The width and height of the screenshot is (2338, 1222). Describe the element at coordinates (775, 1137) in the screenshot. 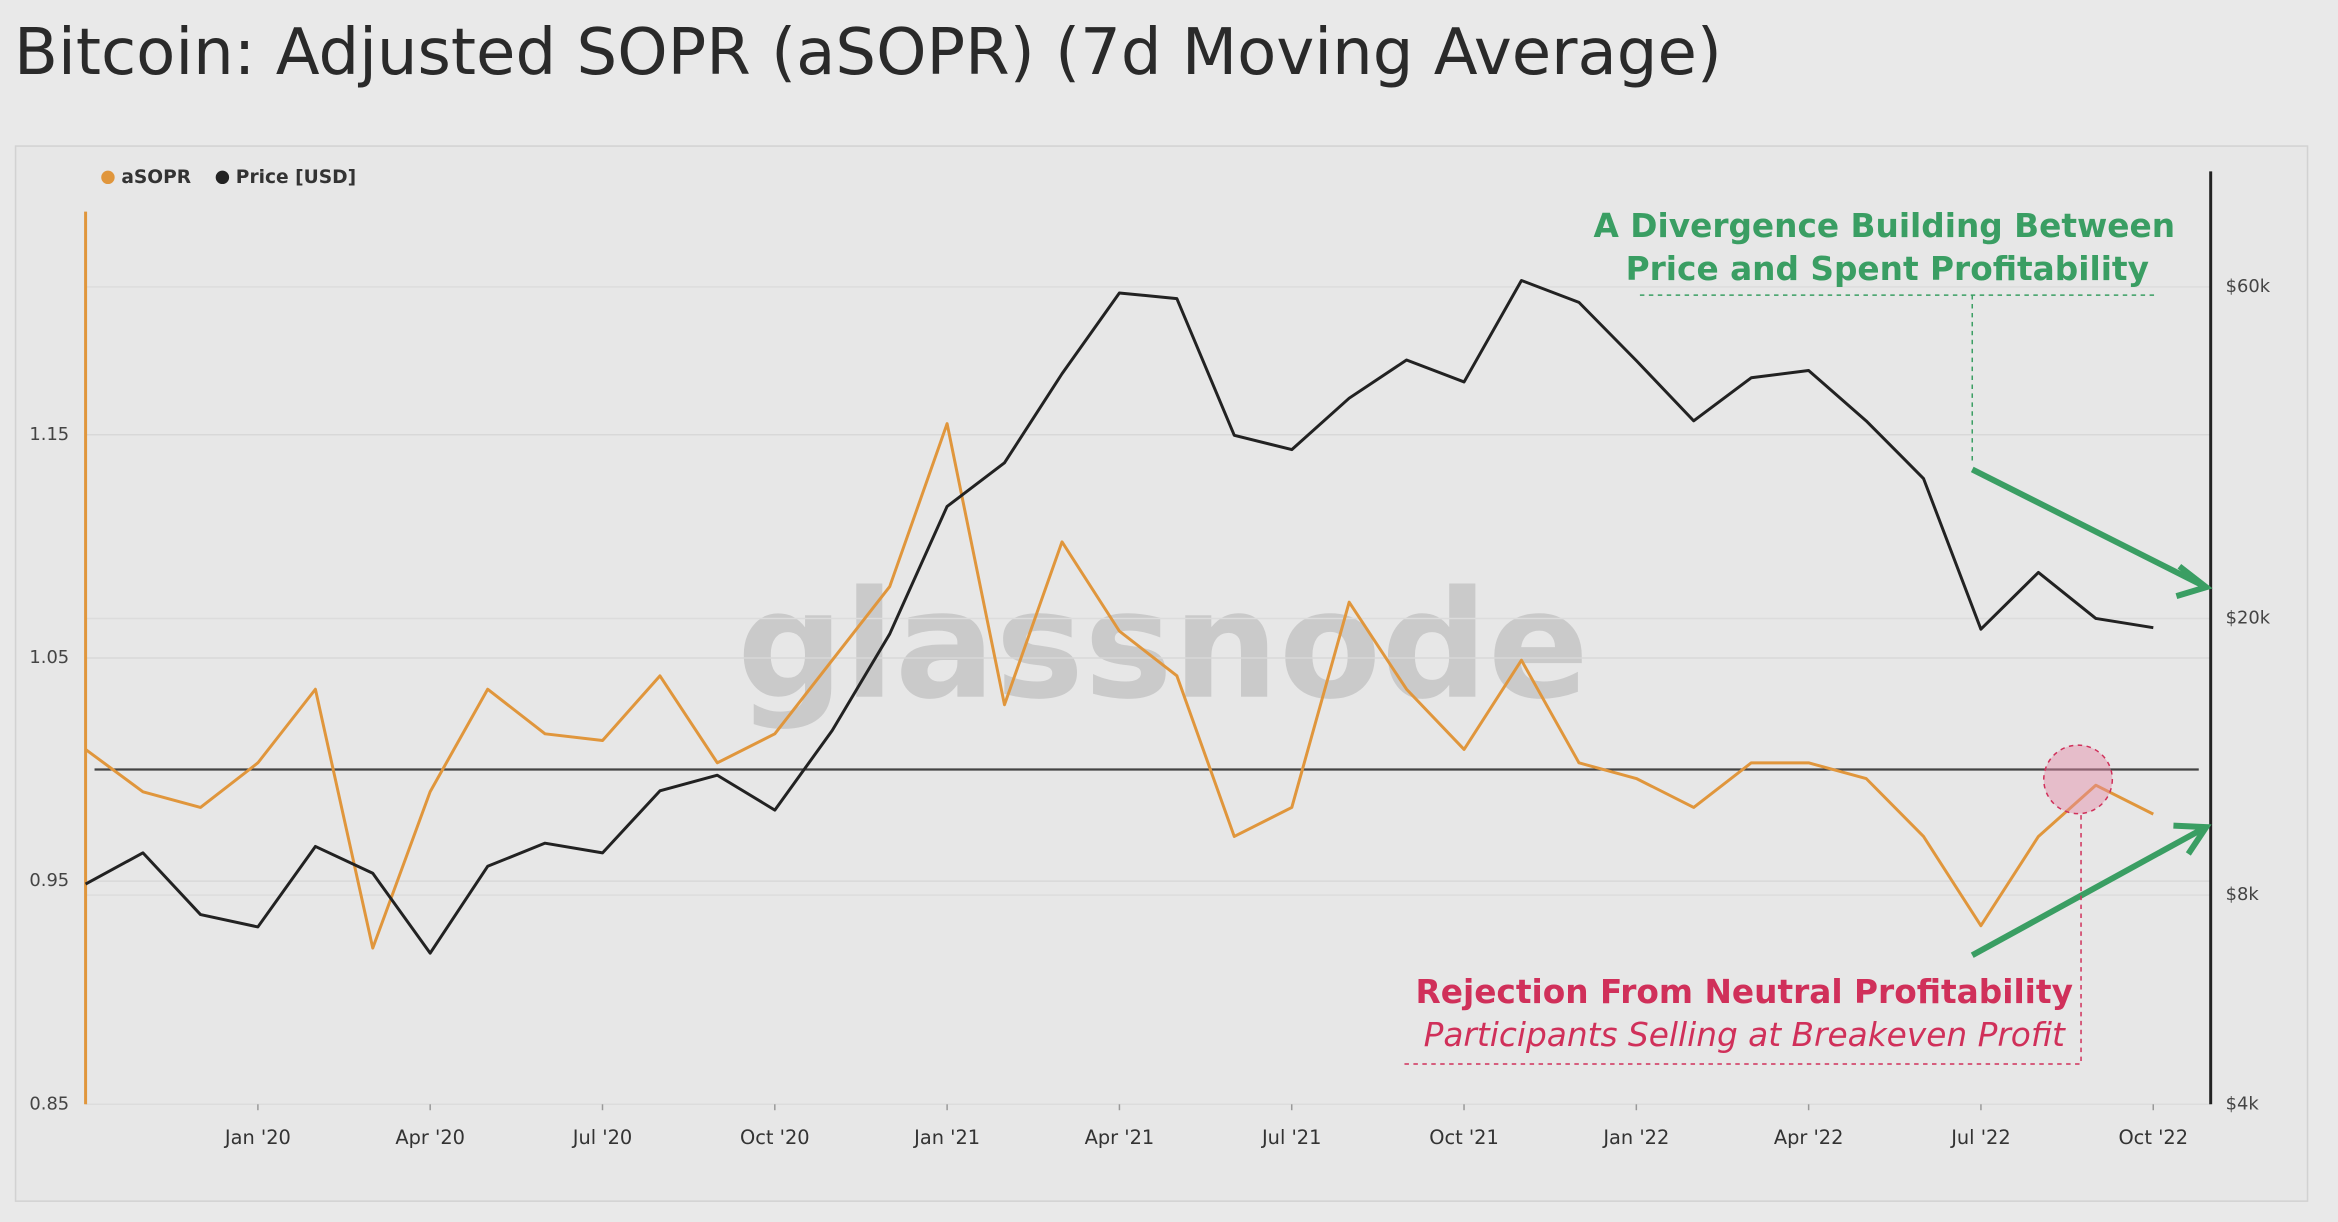

I see `x-tick-label: Oct '20` at that location.